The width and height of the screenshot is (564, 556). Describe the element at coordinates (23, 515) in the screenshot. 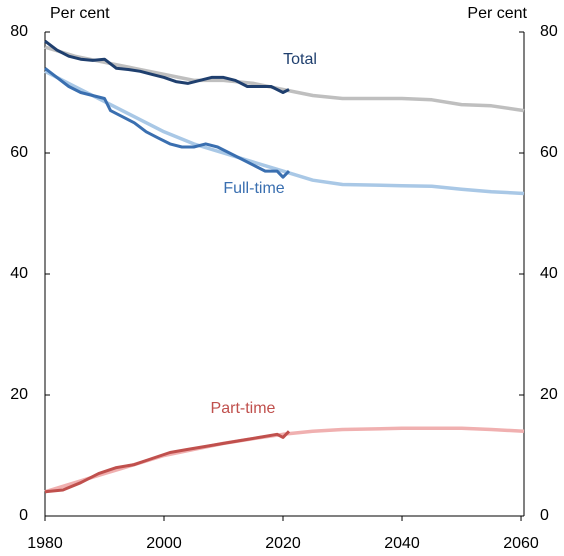

I see `y-tick-label: 0` at that location.